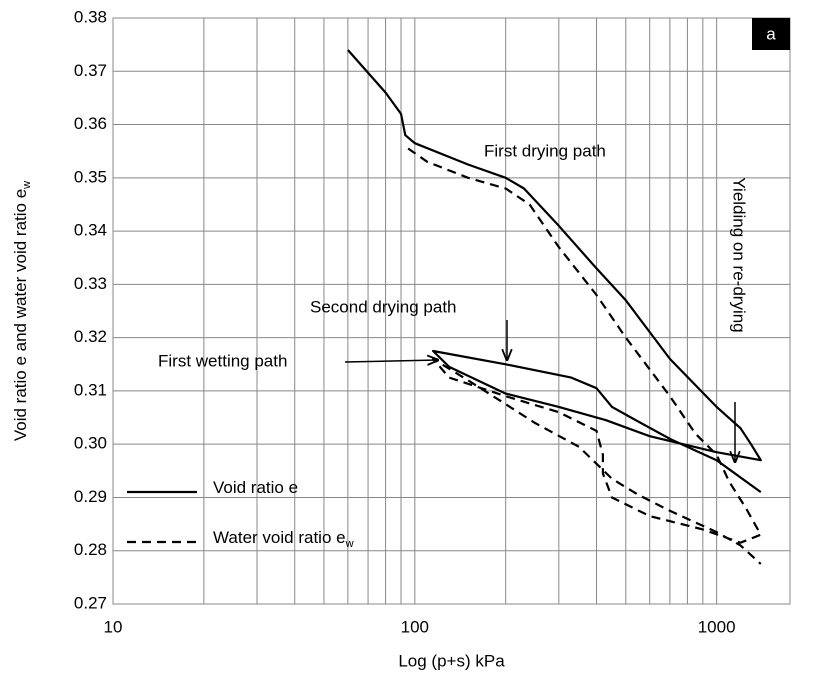 This screenshot has width=815, height=680. I want to click on arrow, so click(391, 361).